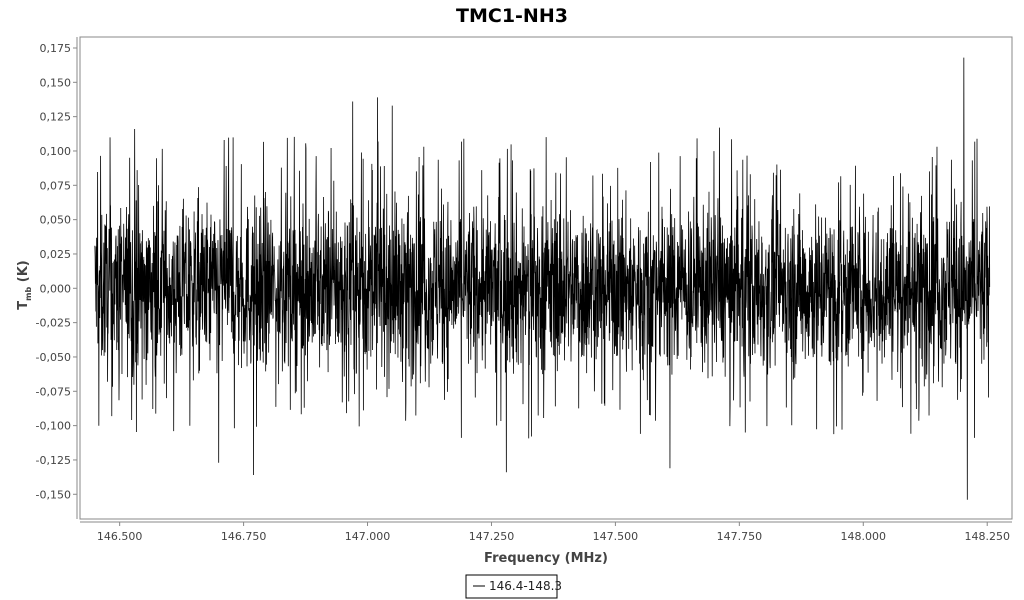 The height and width of the screenshot is (600, 1024). I want to click on x-axis-title: Frequency (MHz), so click(546, 558).